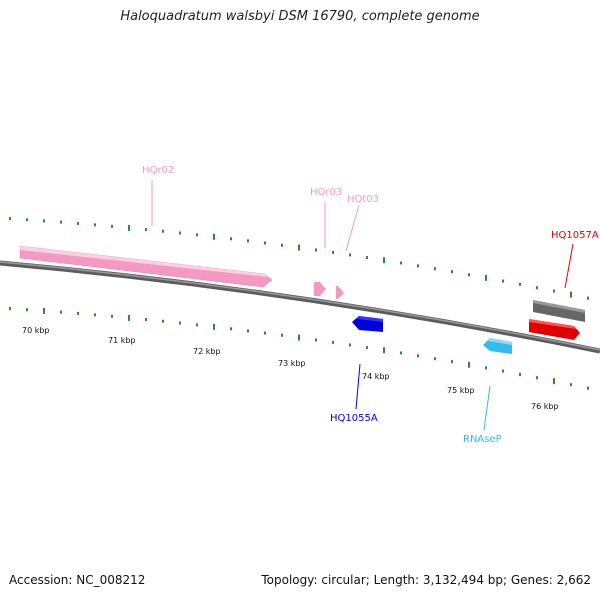  Describe the element at coordinates (545, 406) in the screenshot. I see `tick-label-76: 76 kbp` at that location.